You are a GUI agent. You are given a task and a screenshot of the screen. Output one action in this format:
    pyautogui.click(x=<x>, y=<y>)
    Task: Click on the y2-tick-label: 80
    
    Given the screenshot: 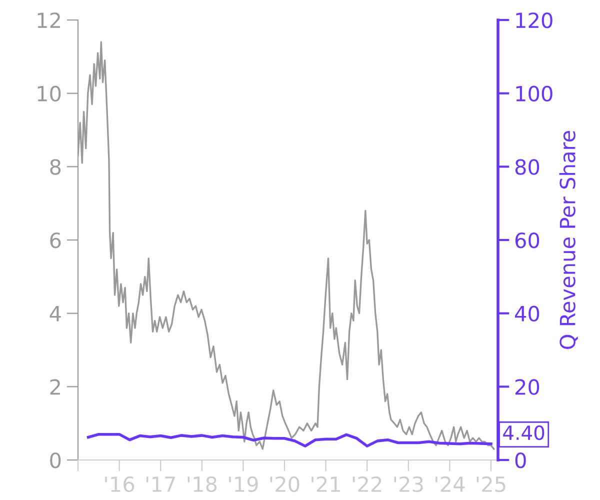 What is the action you would take?
    pyautogui.click(x=527, y=167)
    